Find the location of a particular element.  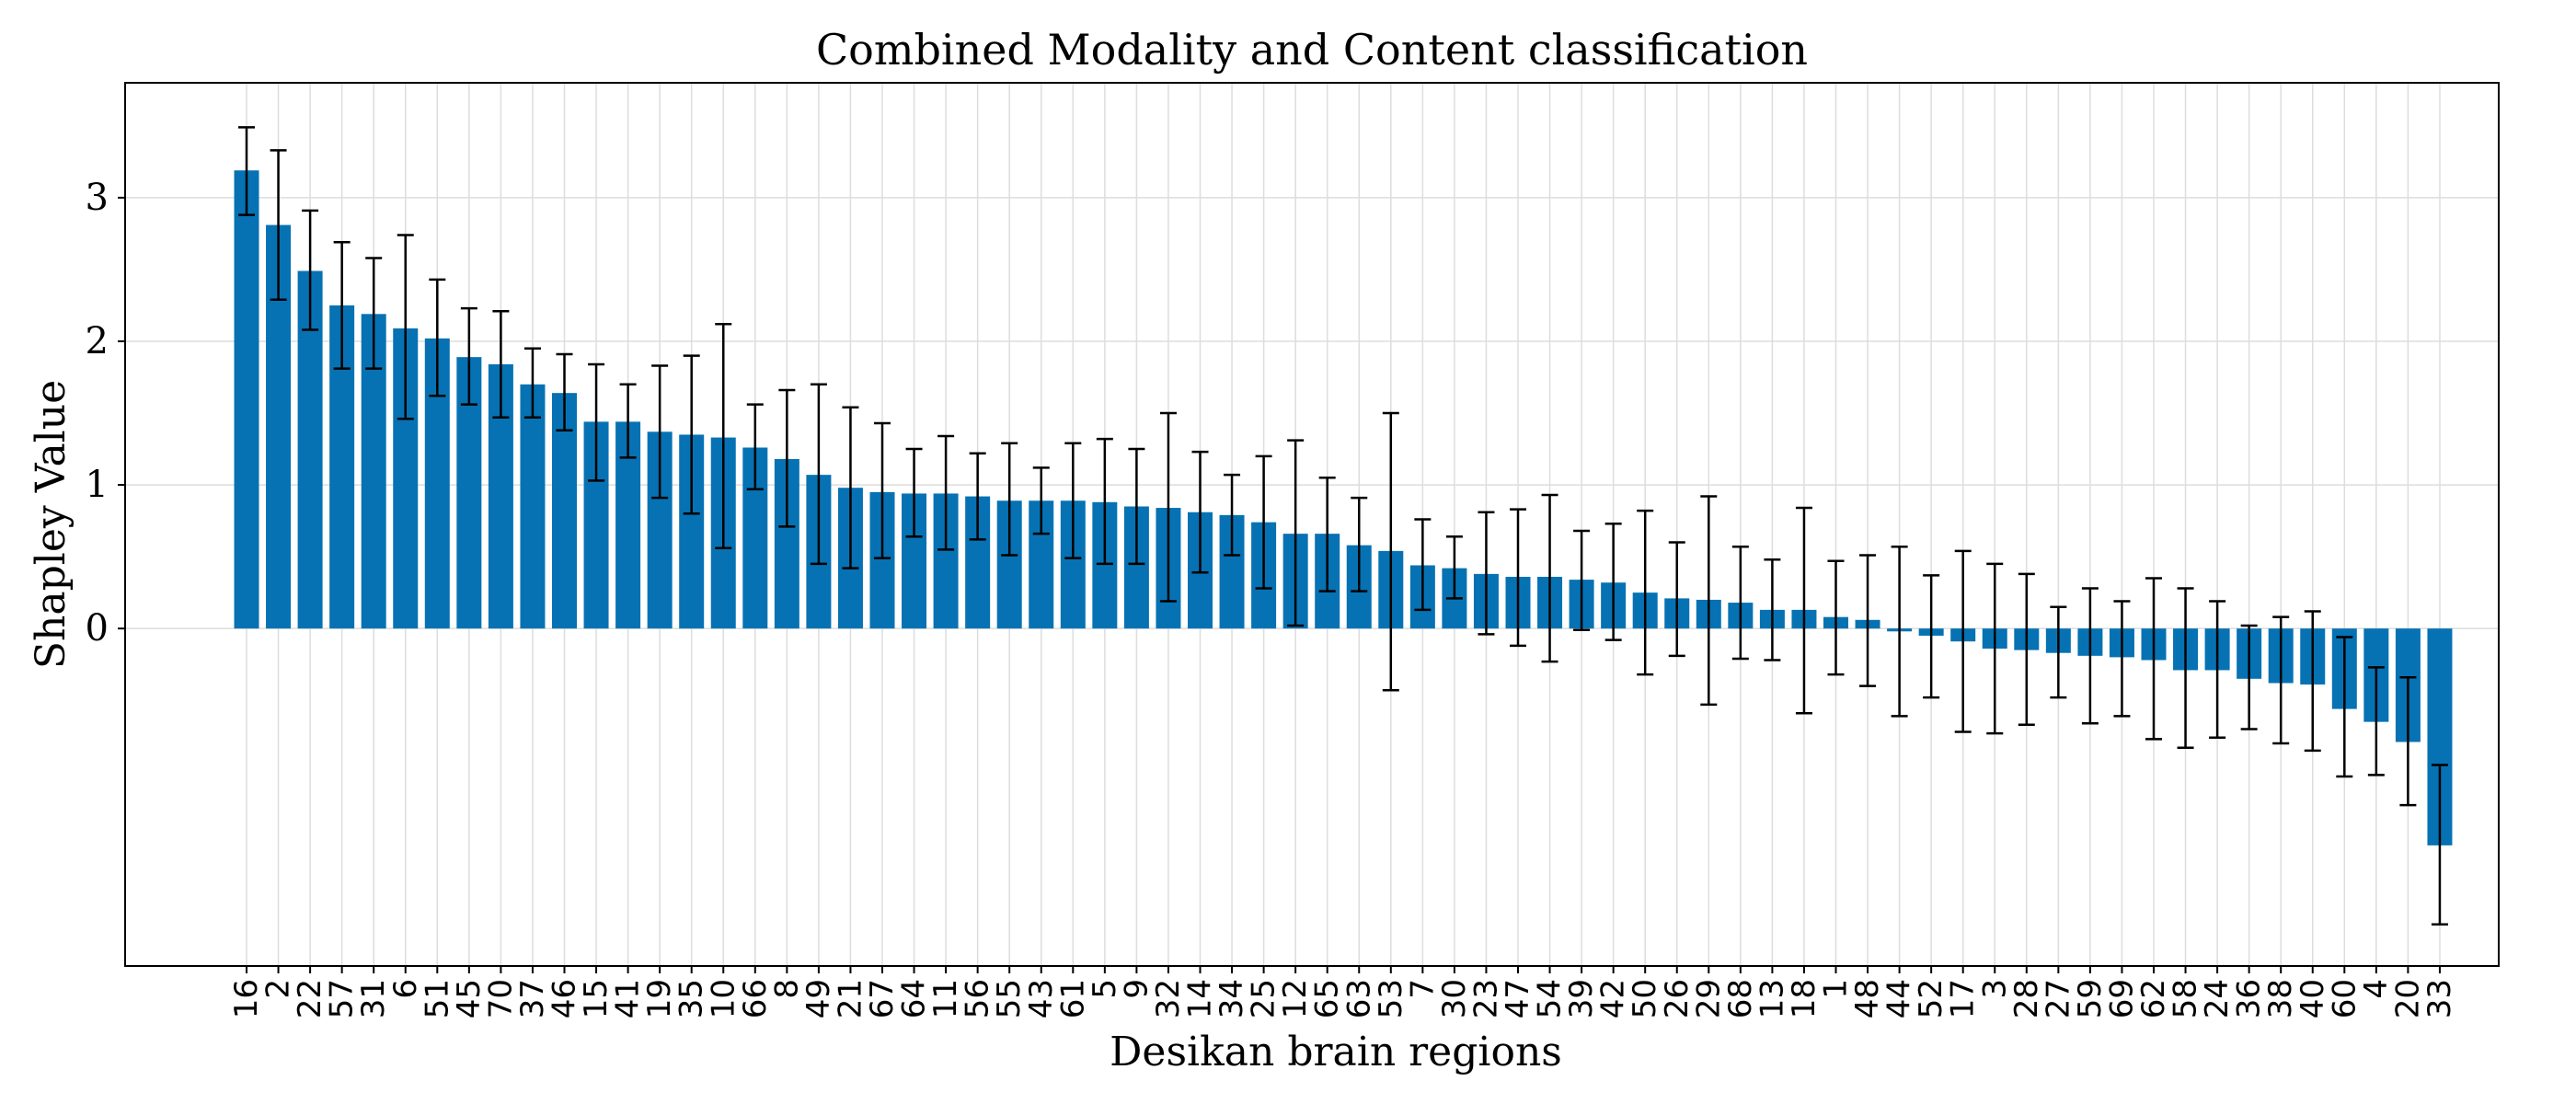

x-tick-label: 34 is located at coordinates (1231, 998).